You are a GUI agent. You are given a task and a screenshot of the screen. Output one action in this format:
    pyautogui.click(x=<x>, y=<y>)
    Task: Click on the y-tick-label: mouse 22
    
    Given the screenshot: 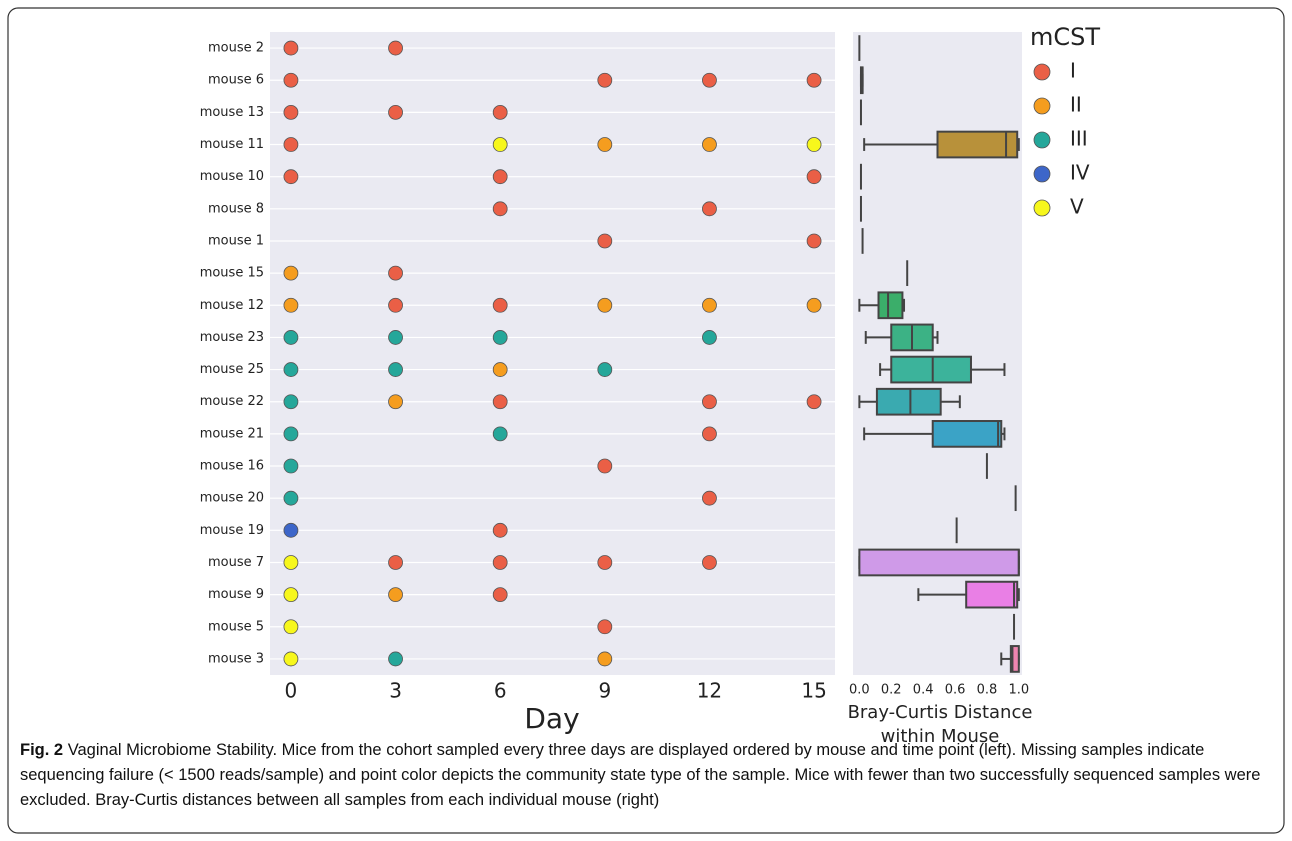 What is the action you would take?
    pyautogui.click(x=232, y=401)
    